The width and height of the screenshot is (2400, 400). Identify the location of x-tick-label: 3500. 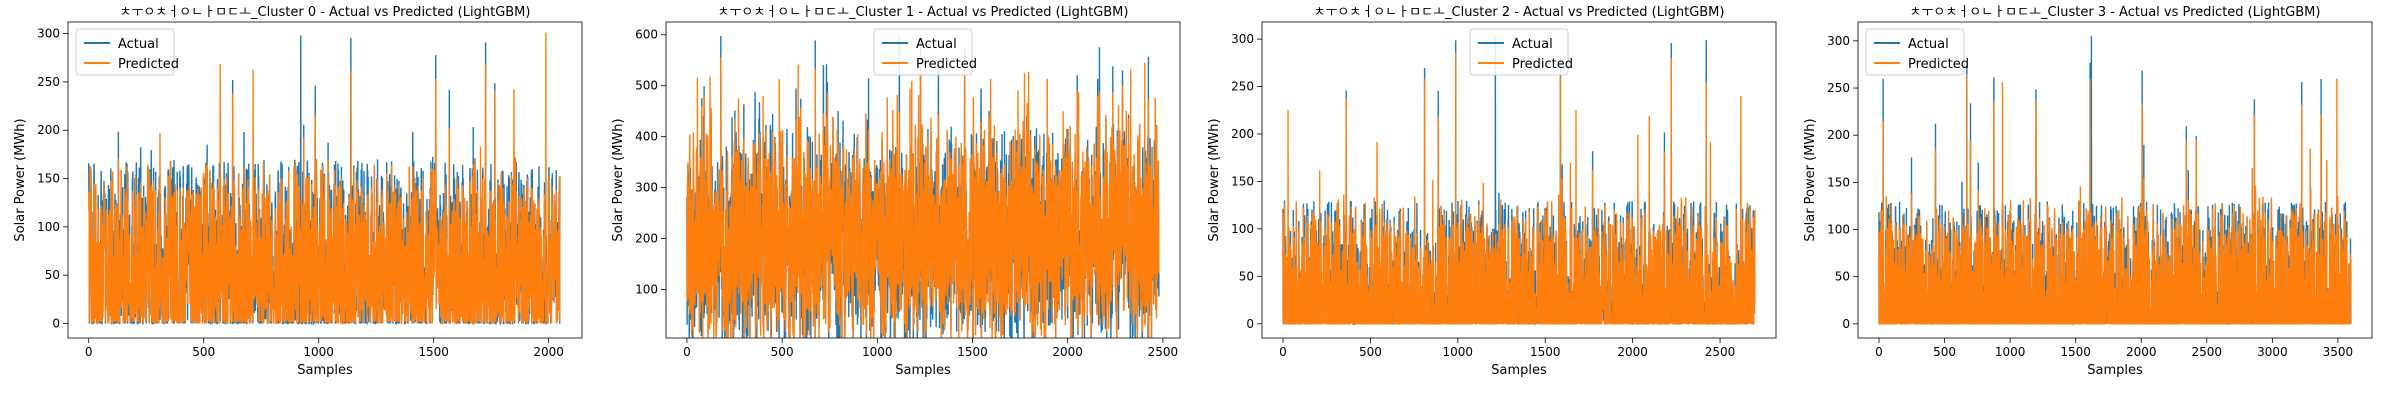
(2338, 352).